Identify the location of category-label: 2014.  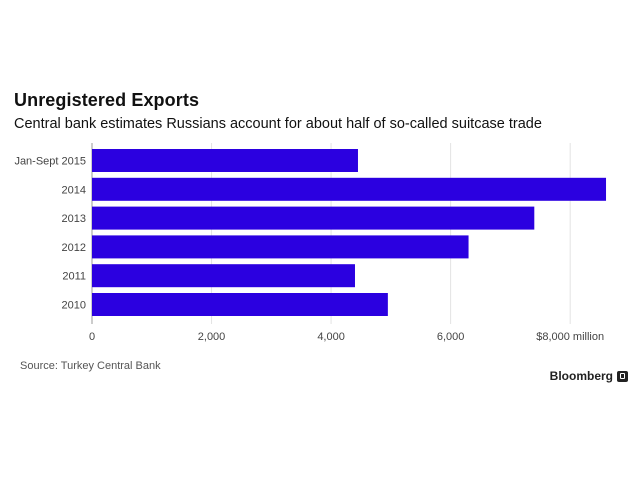
(74, 190).